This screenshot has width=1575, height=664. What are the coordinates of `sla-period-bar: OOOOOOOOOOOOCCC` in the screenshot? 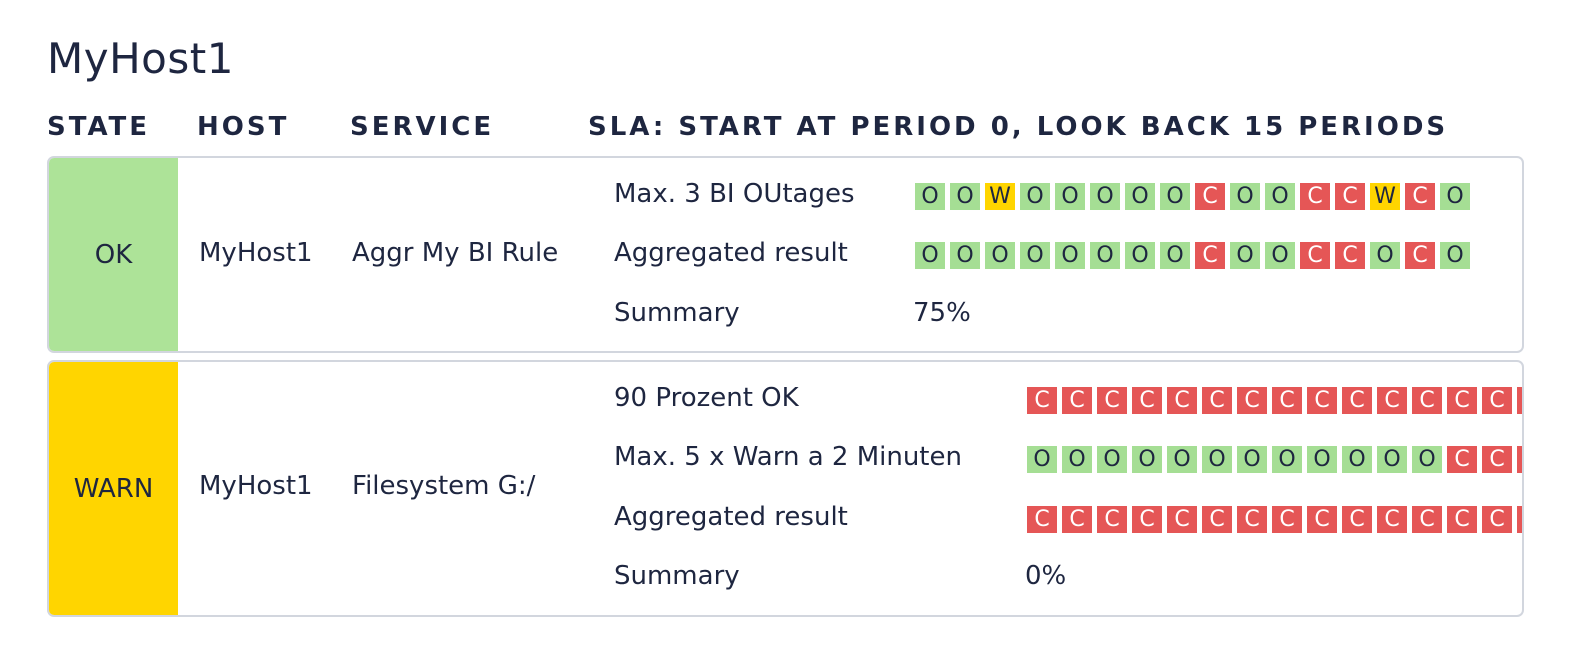 It's located at (1274, 459).